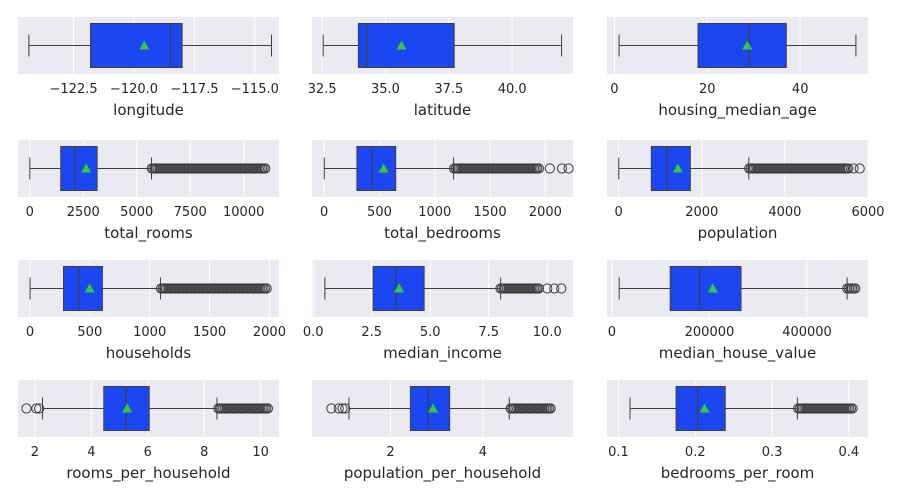  I want to click on tick-label: 2500, so click(83, 212).